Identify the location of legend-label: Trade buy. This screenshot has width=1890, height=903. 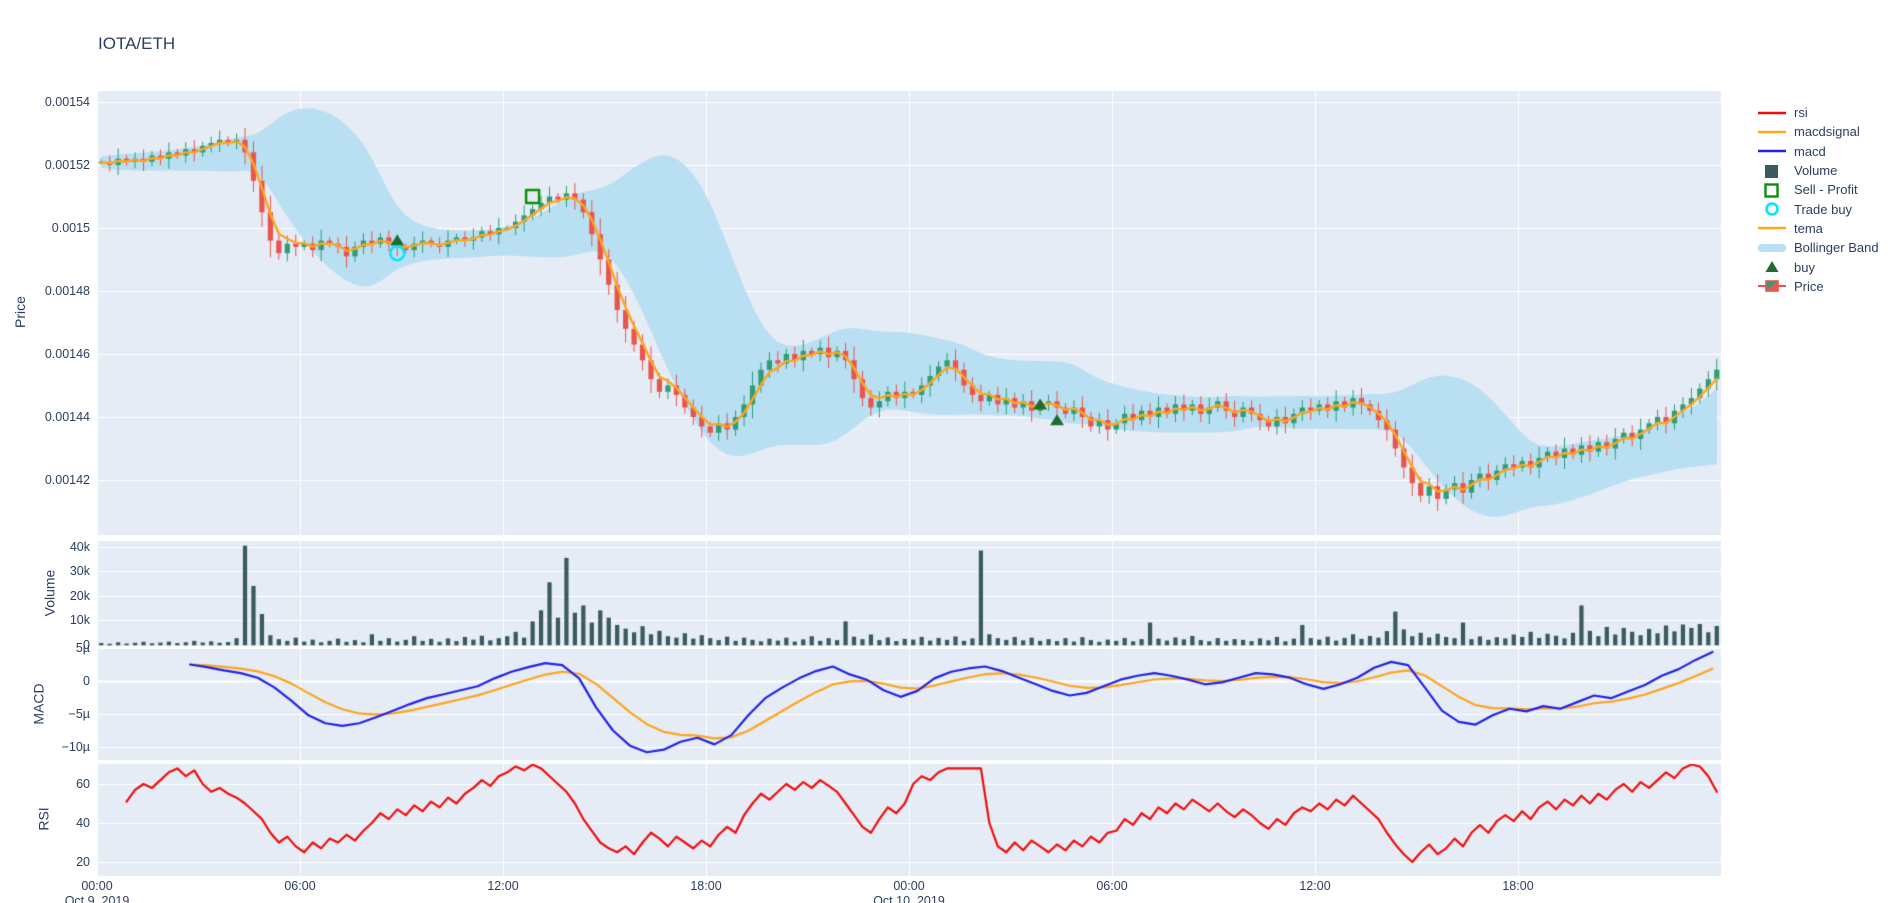
(1823, 209).